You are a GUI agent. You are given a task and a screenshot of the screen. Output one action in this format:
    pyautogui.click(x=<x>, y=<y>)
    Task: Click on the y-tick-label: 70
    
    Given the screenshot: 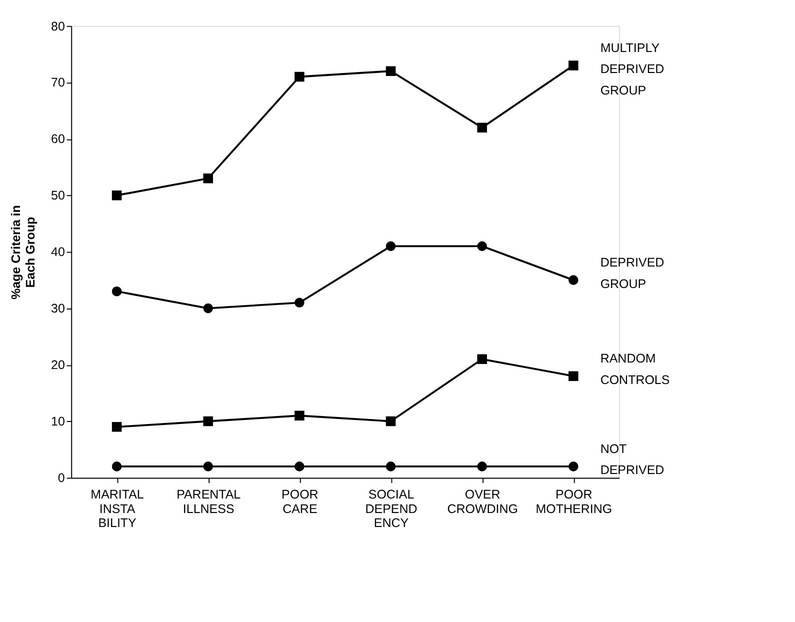 What is the action you would take?
    pyautogui.click(x=58, y=83)
    